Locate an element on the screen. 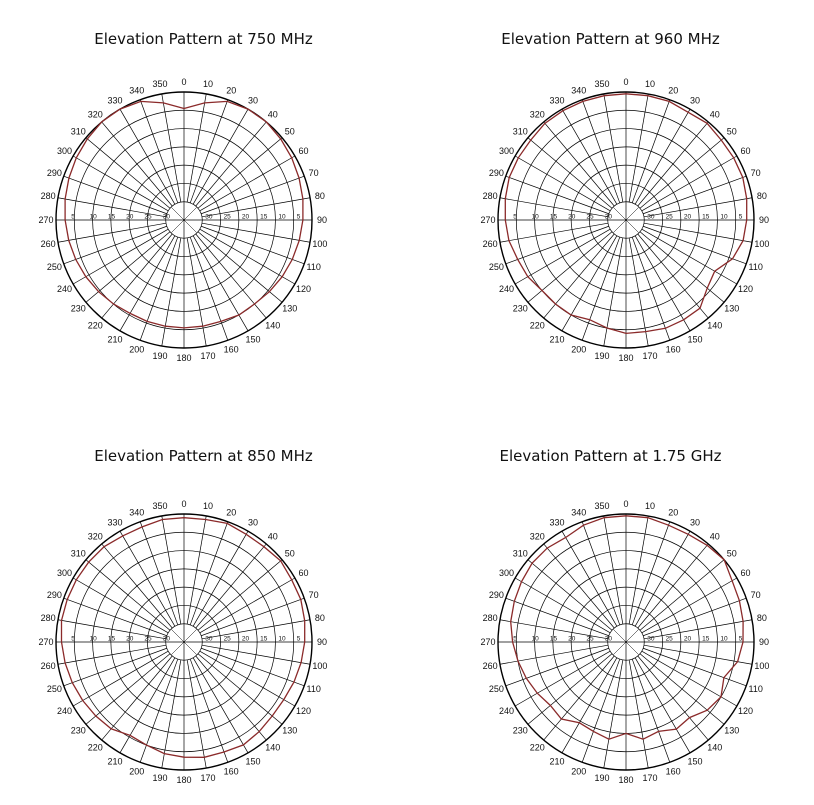 This screenshot has width=814, height=805. angle-tick-label: 300 is located at coordinates (64, 151).